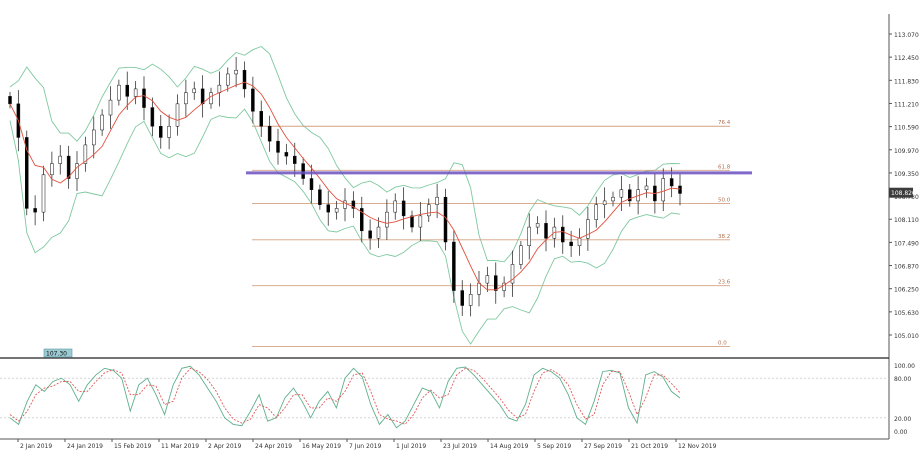 Image resolution: width=923 pixels, height=464 pixels. I want to click on time-tick-label: 23 Jul 2019, so click(460, 446).